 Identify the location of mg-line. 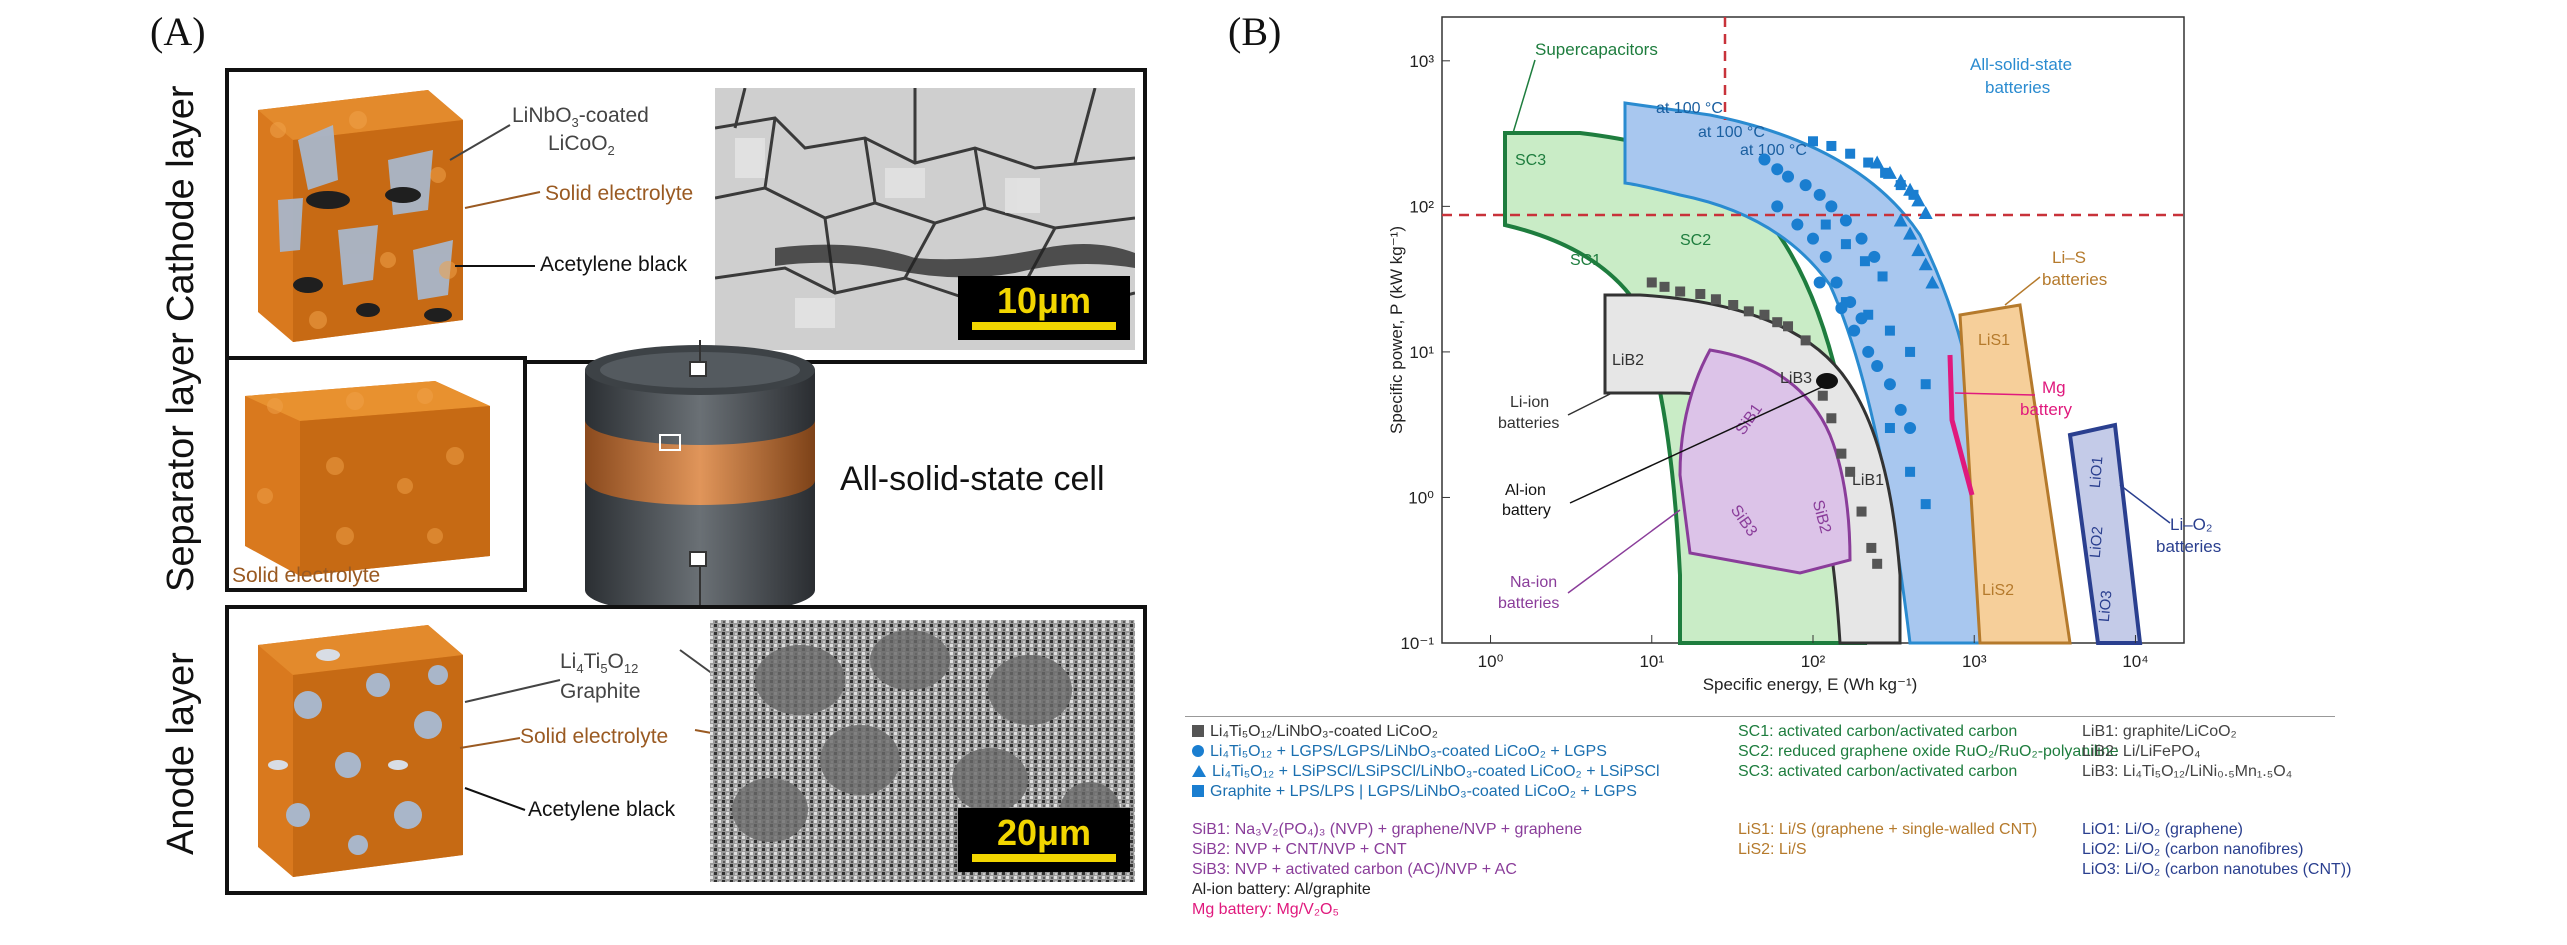
(1961, 425).